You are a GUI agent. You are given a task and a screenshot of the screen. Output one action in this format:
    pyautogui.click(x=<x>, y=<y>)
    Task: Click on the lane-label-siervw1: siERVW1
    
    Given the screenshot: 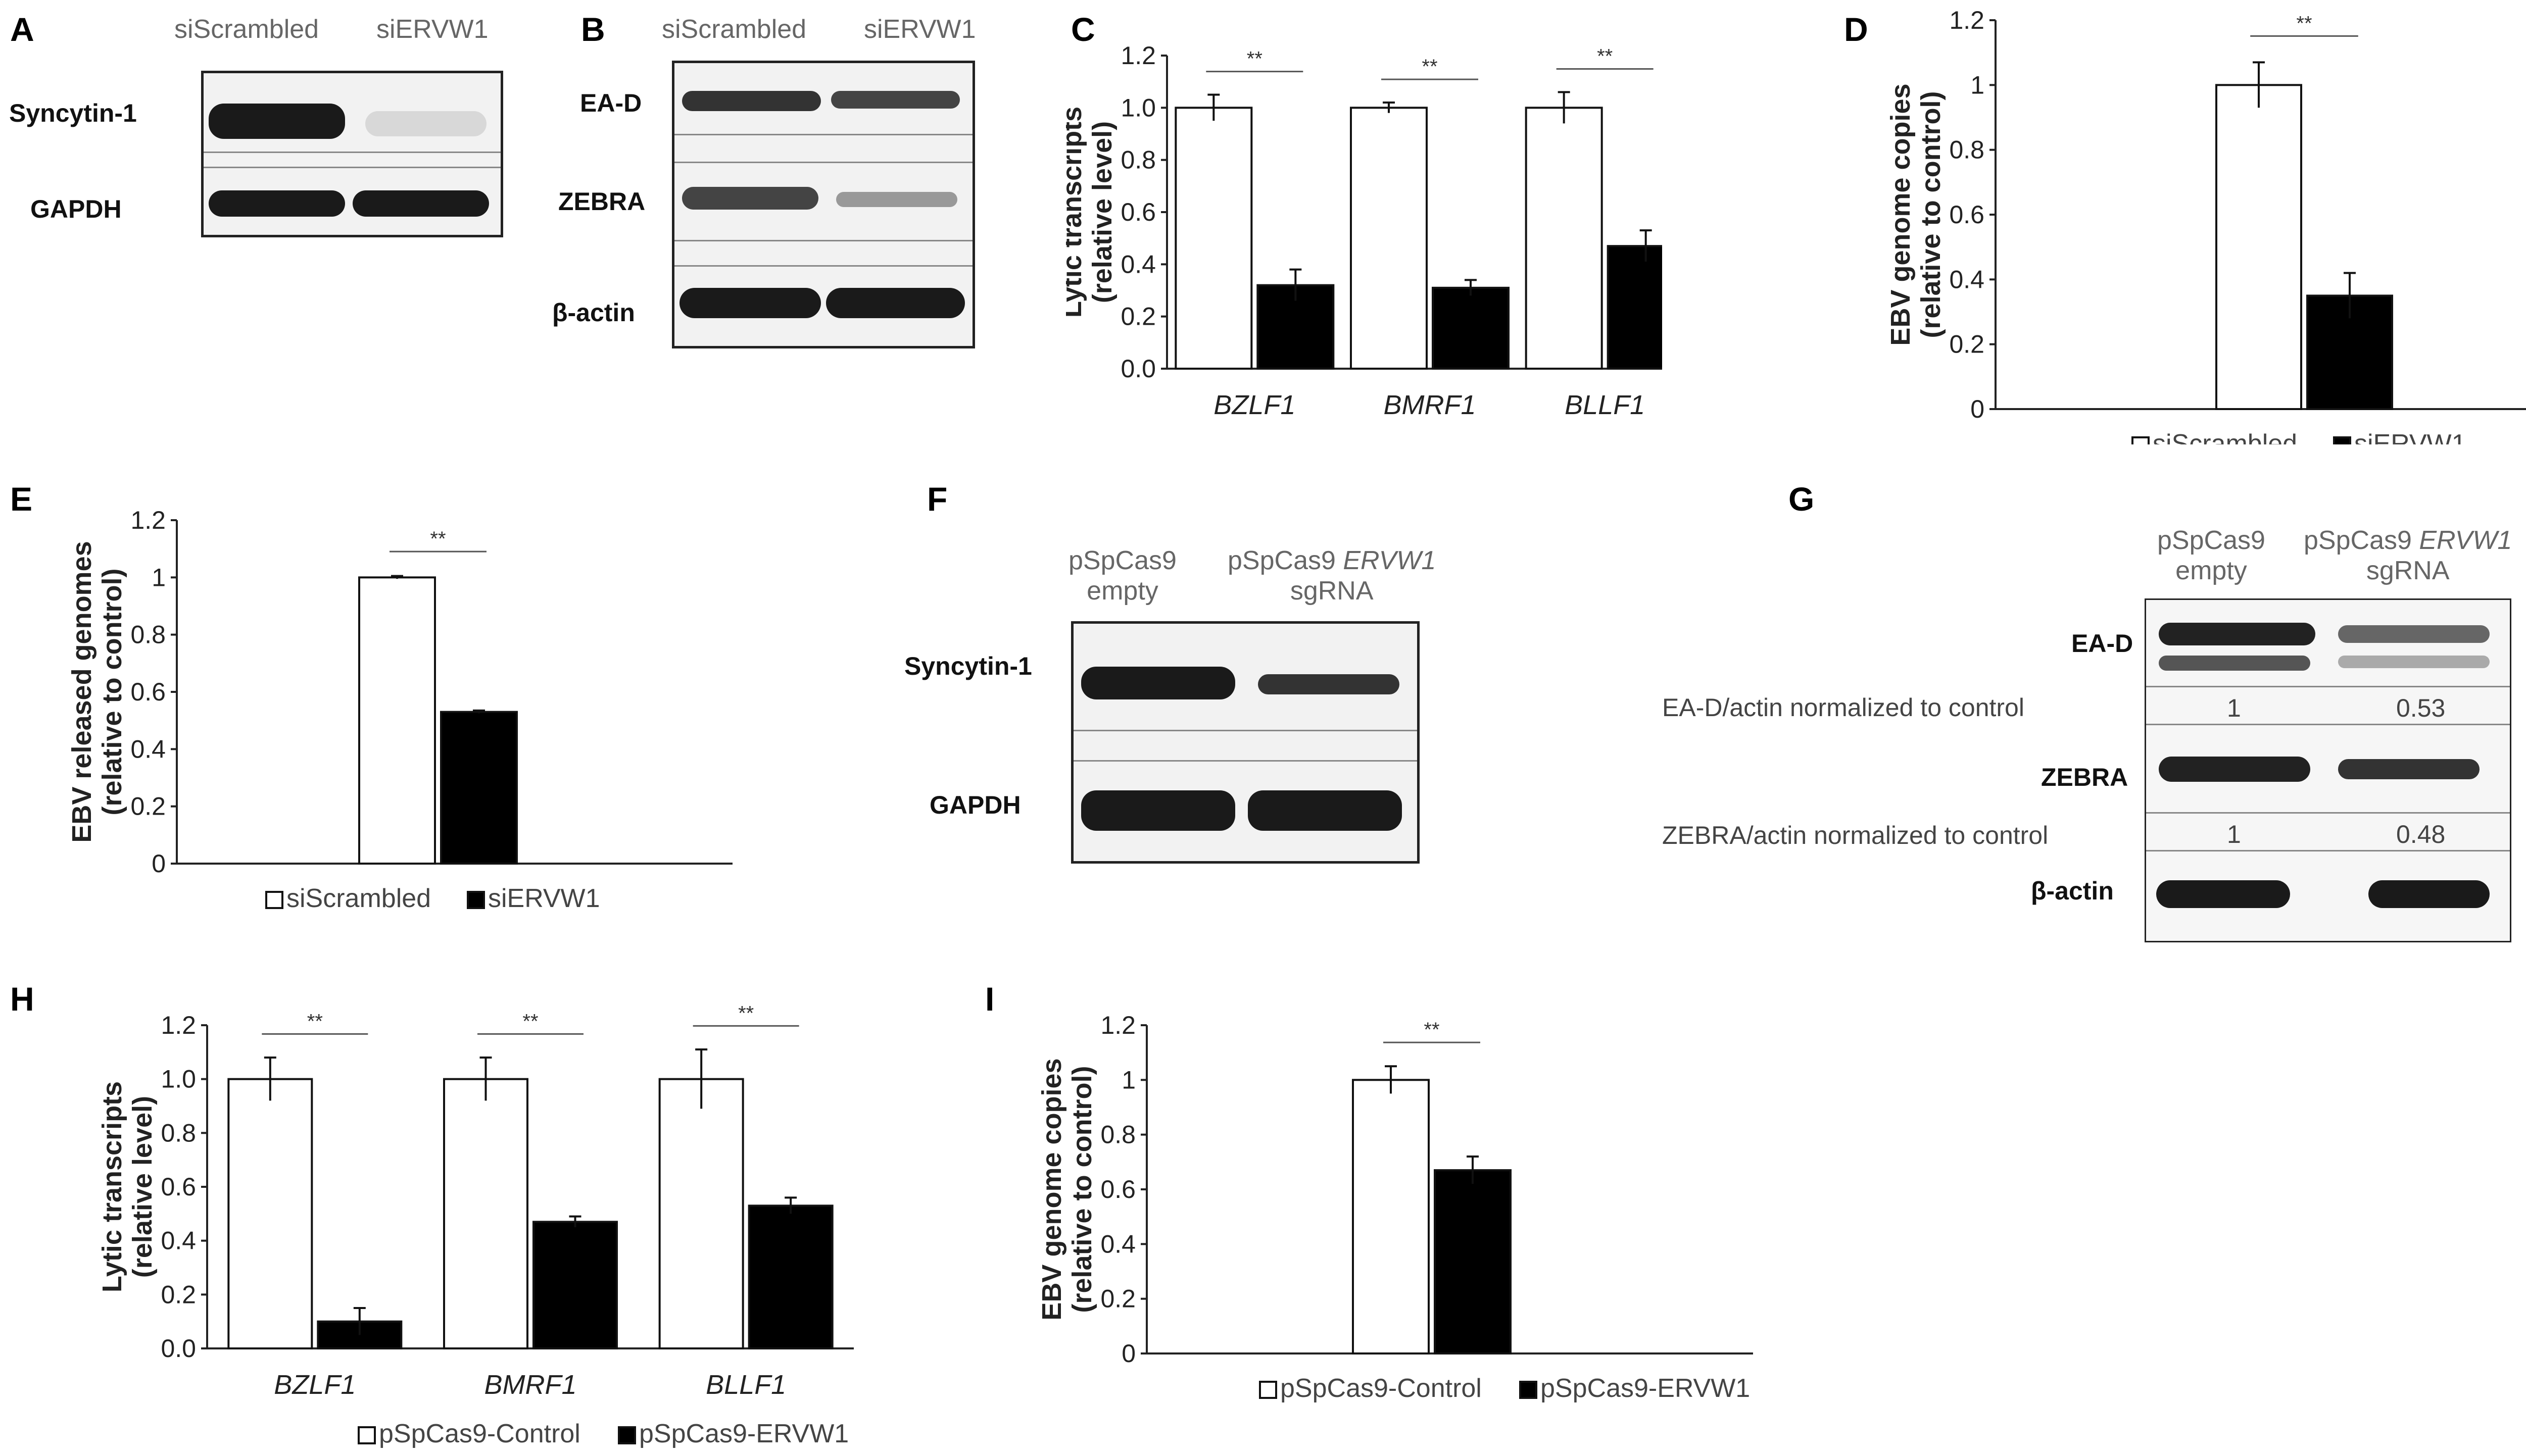 What is the action you would take?
    pyautogui.click(x=432, y=29)
    